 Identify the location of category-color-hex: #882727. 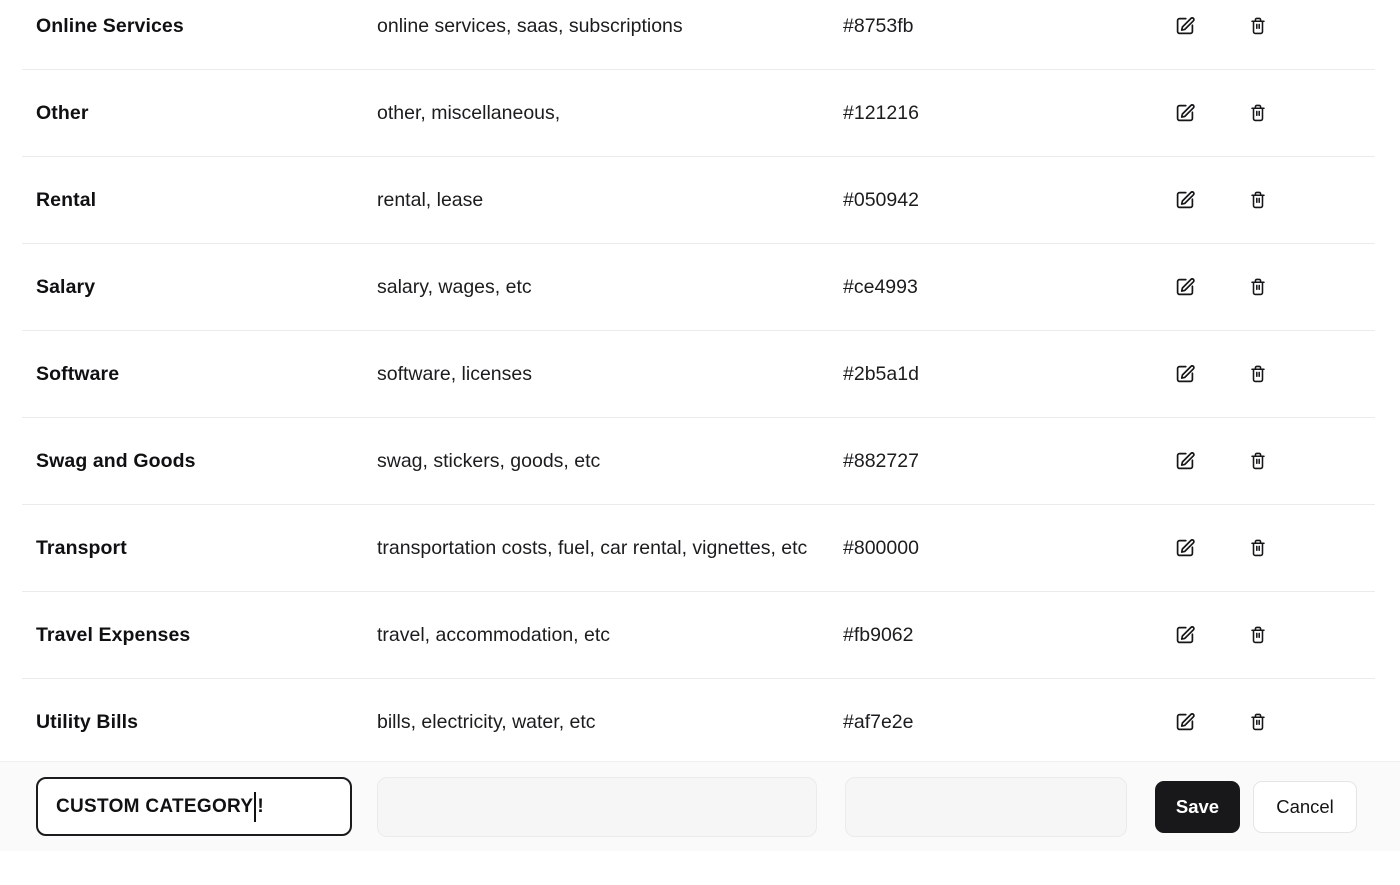
(881, 460).